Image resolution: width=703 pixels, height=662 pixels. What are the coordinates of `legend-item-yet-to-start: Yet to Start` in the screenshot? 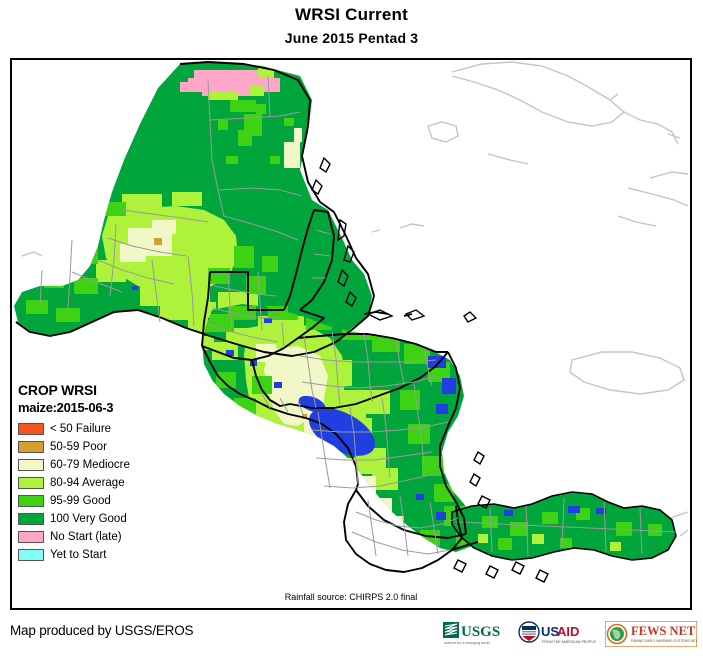 It's located at (98, 555).